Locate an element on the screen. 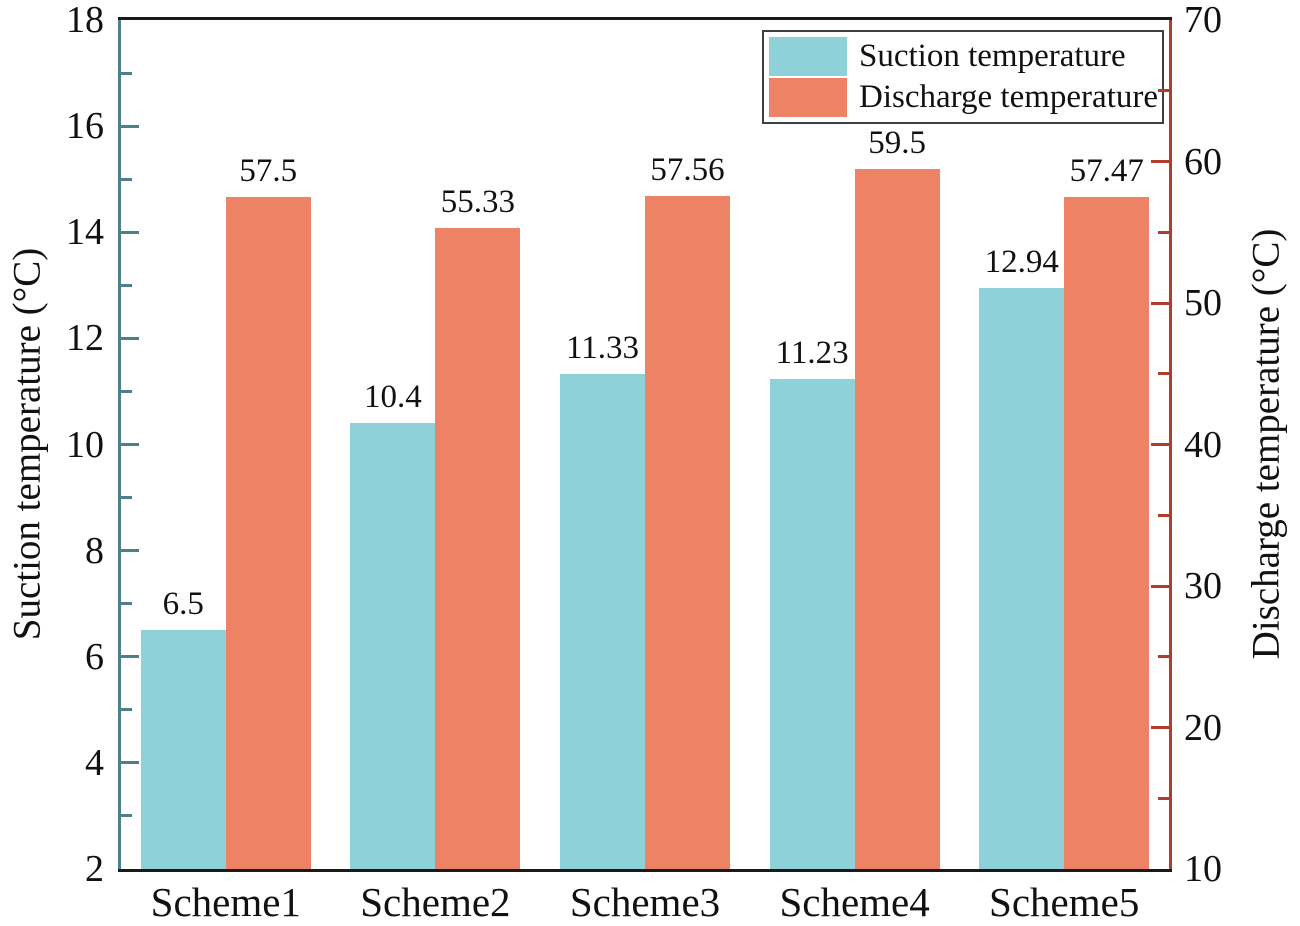  category-label-scheme4: Scheme4 is located at coordinates (854, 902).